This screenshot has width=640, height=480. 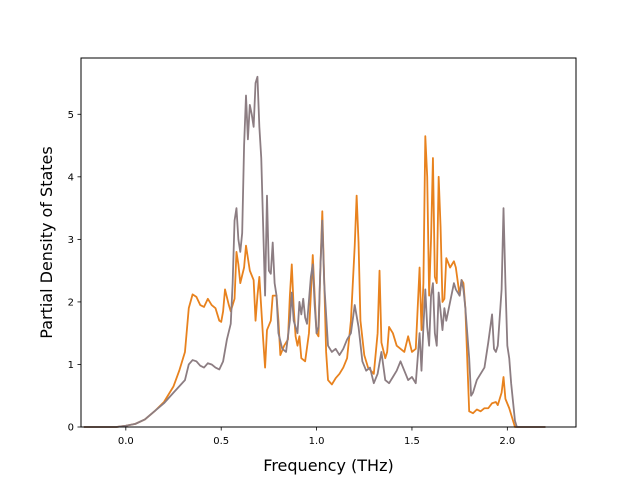 I want to click on y-tick-label: 0, so click(x=71, y=428).